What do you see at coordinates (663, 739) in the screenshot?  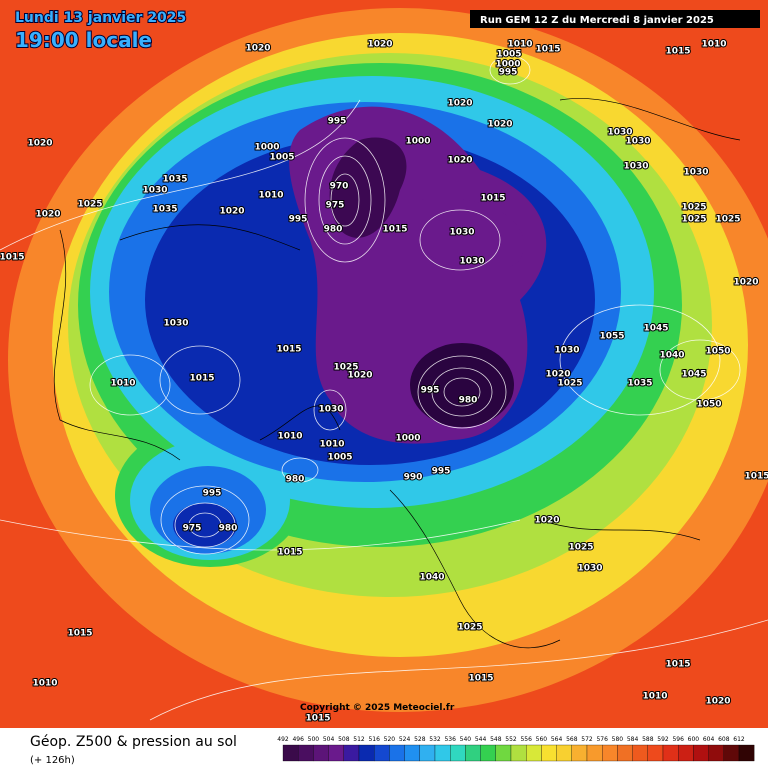 I see `colorbar-label: 592` at bounding box center [663, 739].